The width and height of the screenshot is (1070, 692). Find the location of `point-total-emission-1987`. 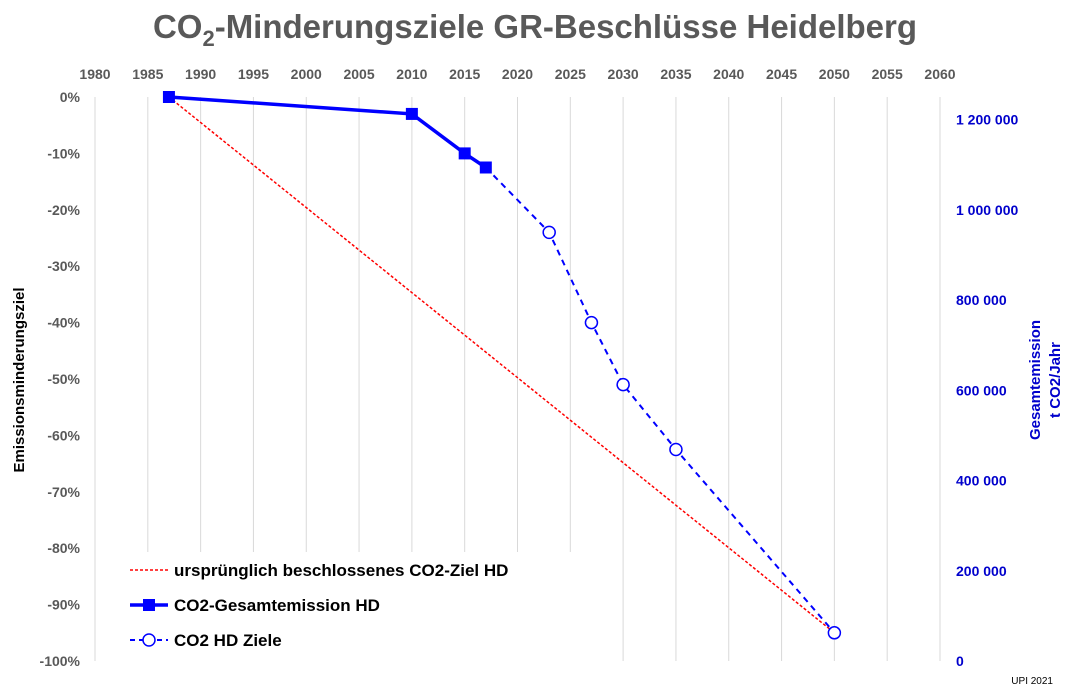

point-total-emission-1987 is located at coordinates (168, 97).